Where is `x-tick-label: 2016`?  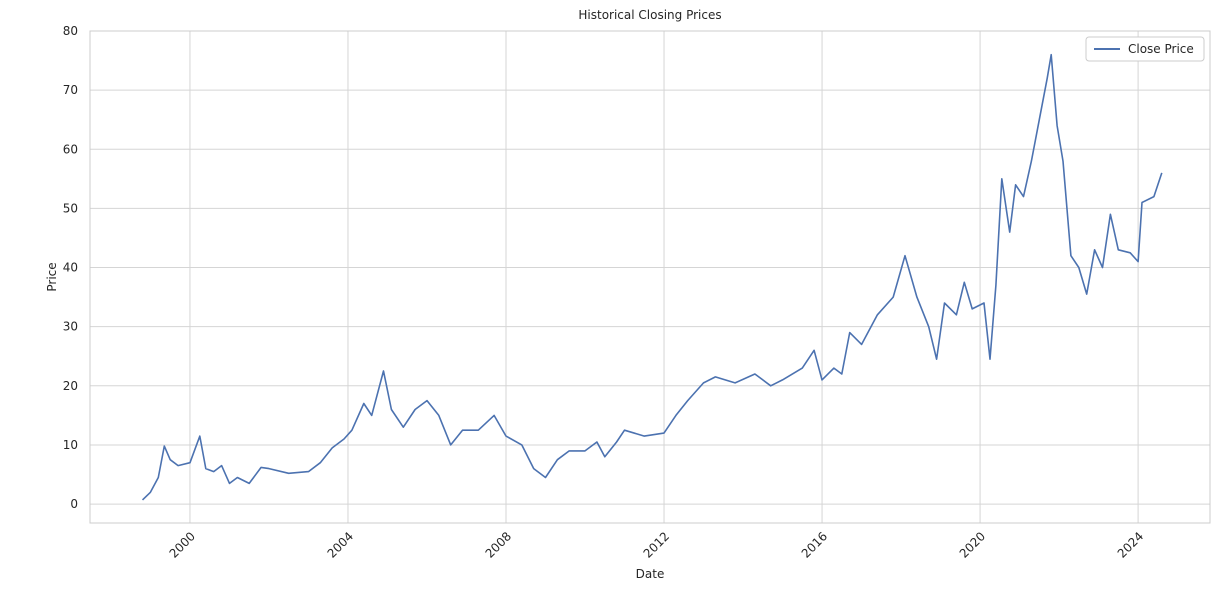
x-tick-label: 2016 is located at coordinates (814, 544).